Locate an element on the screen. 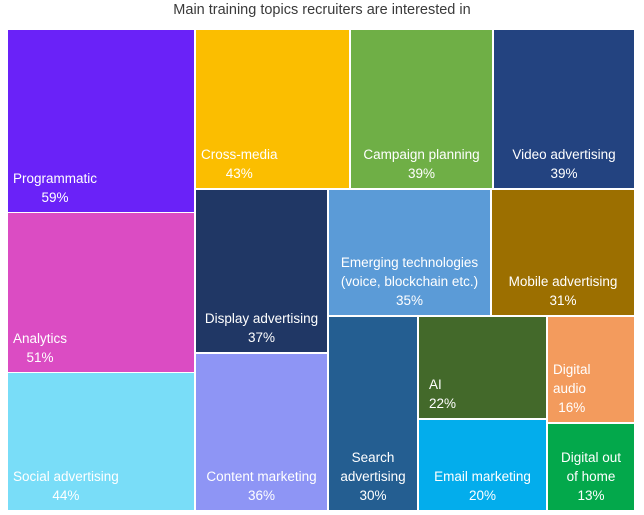 The width and height of the screenshot is (644, 515). tile-label: Social advertising is located at coordinates (66, 476).